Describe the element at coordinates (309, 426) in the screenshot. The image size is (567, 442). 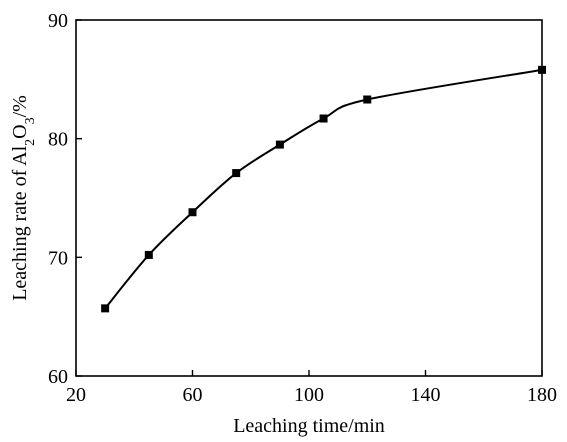
I see `x-axis-label: Leaching time/min` at that location.